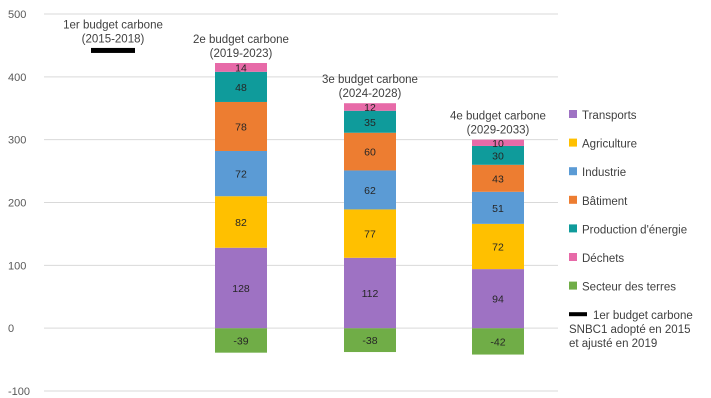  What do you see at coordinates (578, 314) in the screenshot?
I see `legend-swatch-marker` at bounding box center [578, 314].